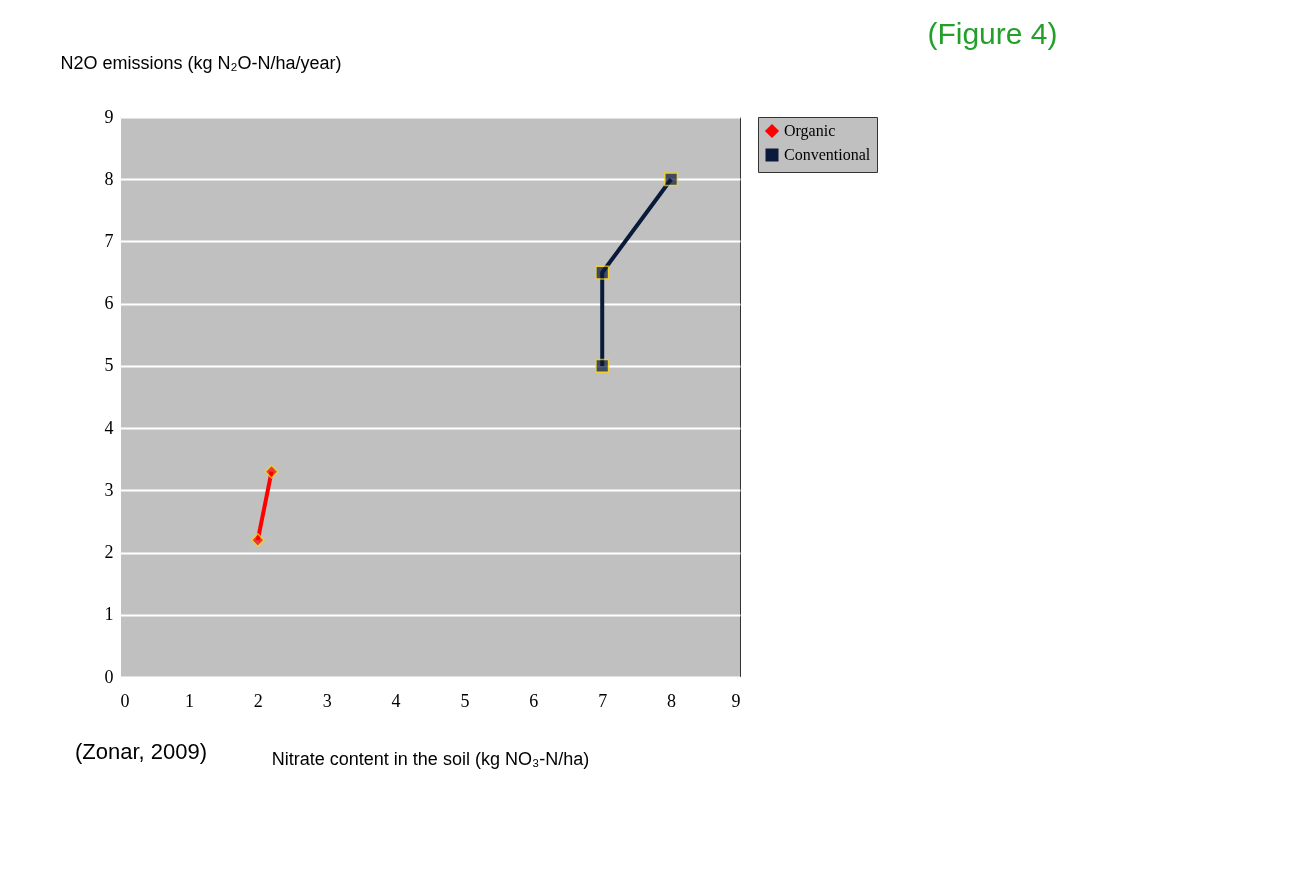 This screenshot has height=873, width=1302. I want to click on x-tick-label: 9, so click(736, 700).